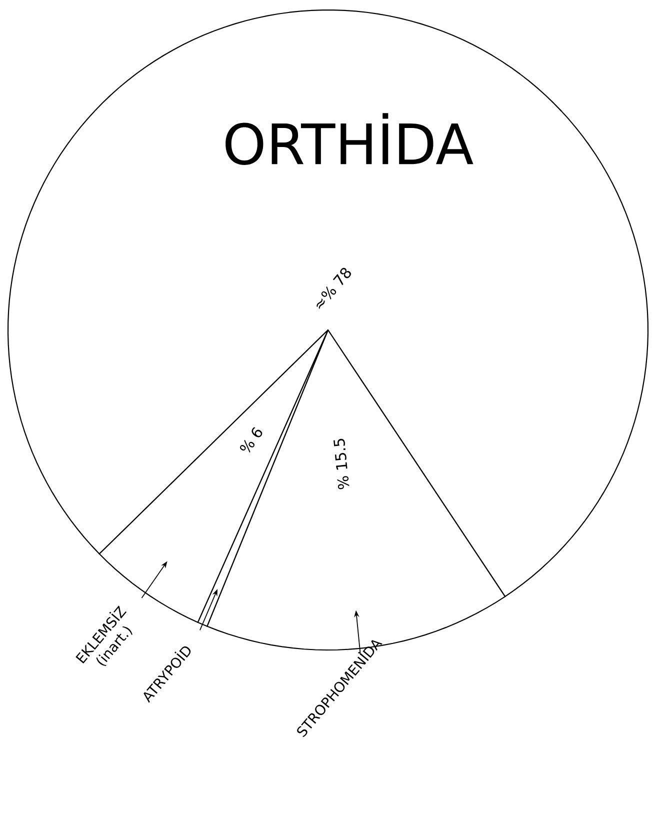  I want to click on slice-label: ORTHİDA, so click(350, 139).